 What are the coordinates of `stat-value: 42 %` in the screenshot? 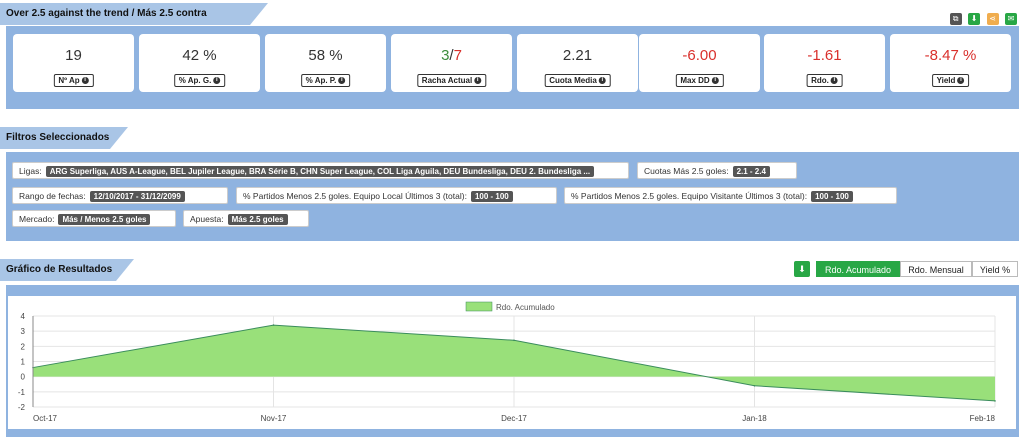 It's located at (199, 55).